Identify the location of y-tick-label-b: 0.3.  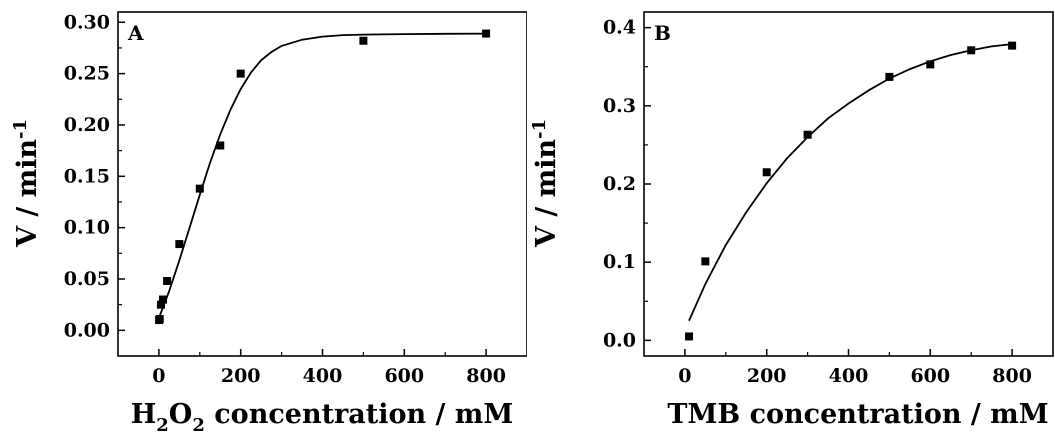
(619, 106).